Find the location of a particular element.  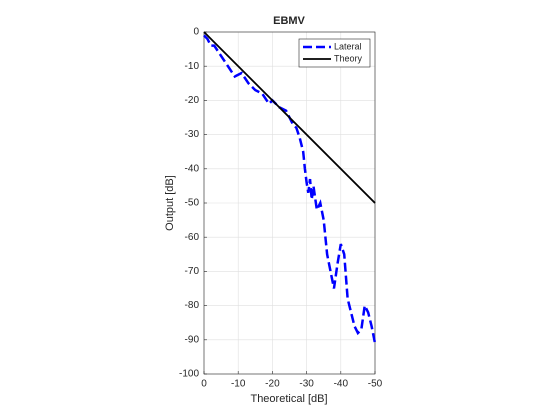

x-tick-label: -40 is located at coordinates (341, 384).